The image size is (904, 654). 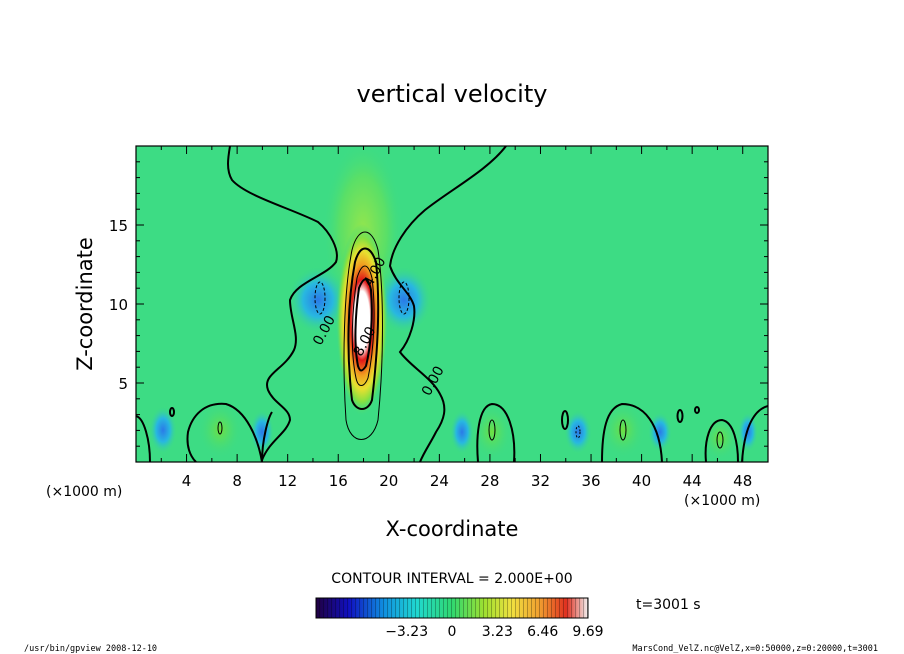 I want to click on colorbar-bands, so click(x=452, y=608).